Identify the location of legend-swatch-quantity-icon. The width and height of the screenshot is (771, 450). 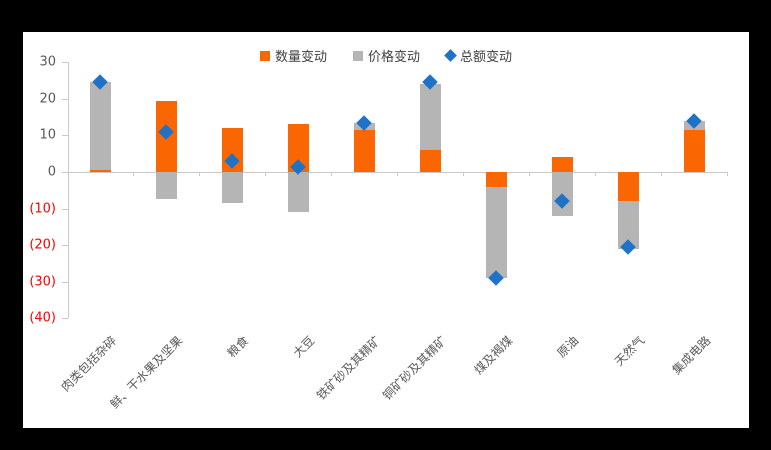
(264, 55).